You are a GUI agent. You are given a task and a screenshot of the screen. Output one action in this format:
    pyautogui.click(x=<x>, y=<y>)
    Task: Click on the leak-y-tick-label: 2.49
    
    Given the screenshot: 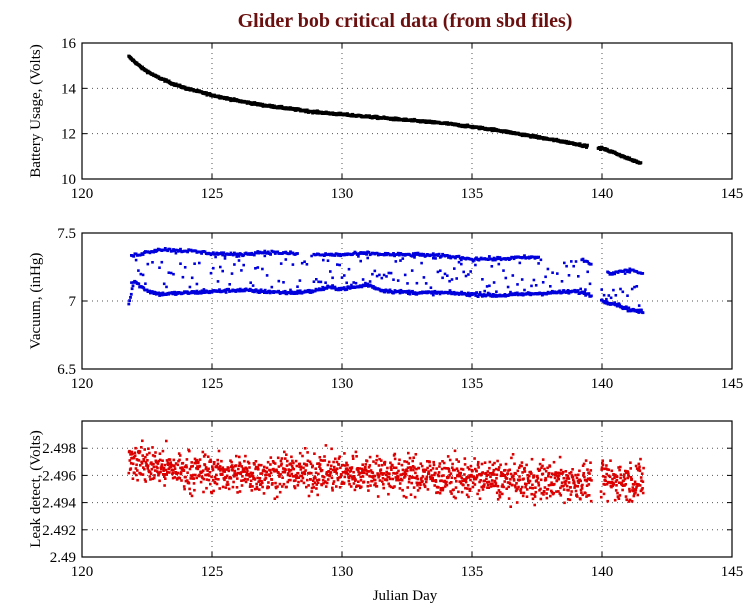 What is the action you would take?
    pyautogui.click(x=63, y=558)
    